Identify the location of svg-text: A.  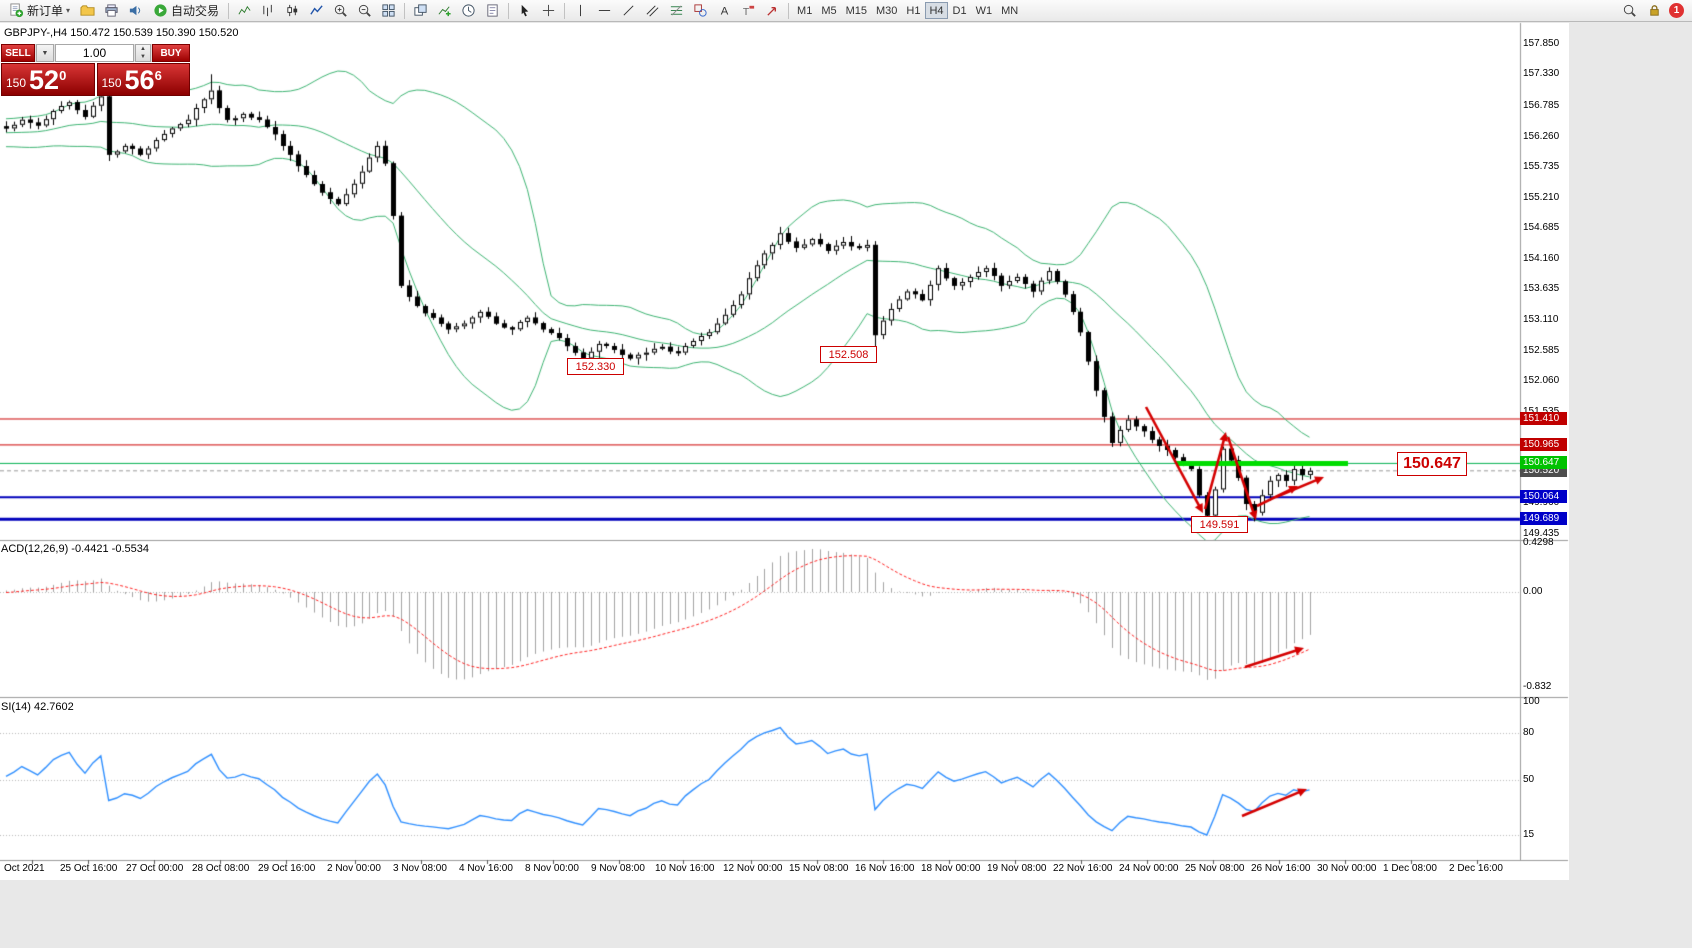
(725, 11).